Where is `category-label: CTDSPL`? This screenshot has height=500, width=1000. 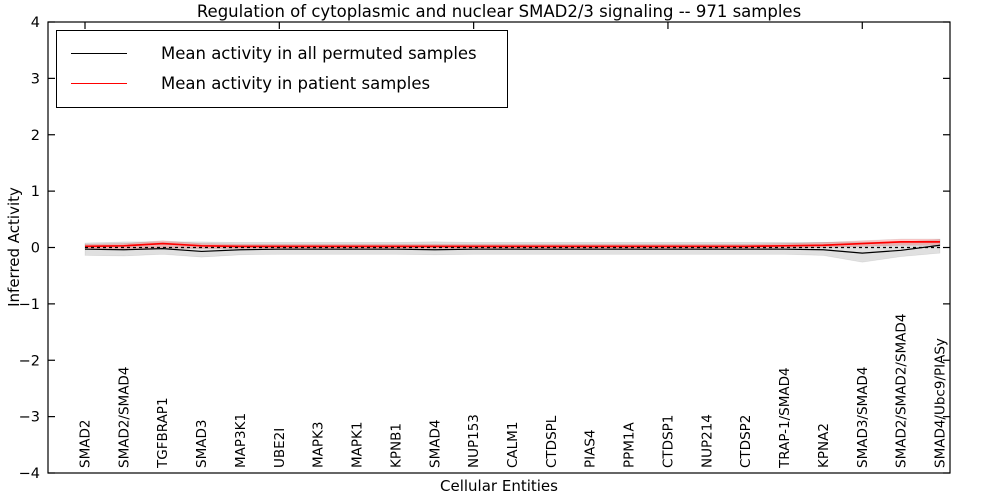 category-label: CTDSPL is located at coordinates (552, 441).